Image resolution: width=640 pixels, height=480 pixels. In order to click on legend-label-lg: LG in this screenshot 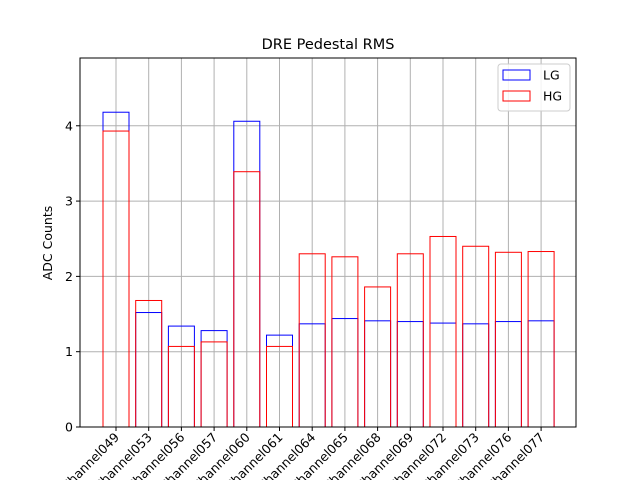, I will do `click(551, 75)`.